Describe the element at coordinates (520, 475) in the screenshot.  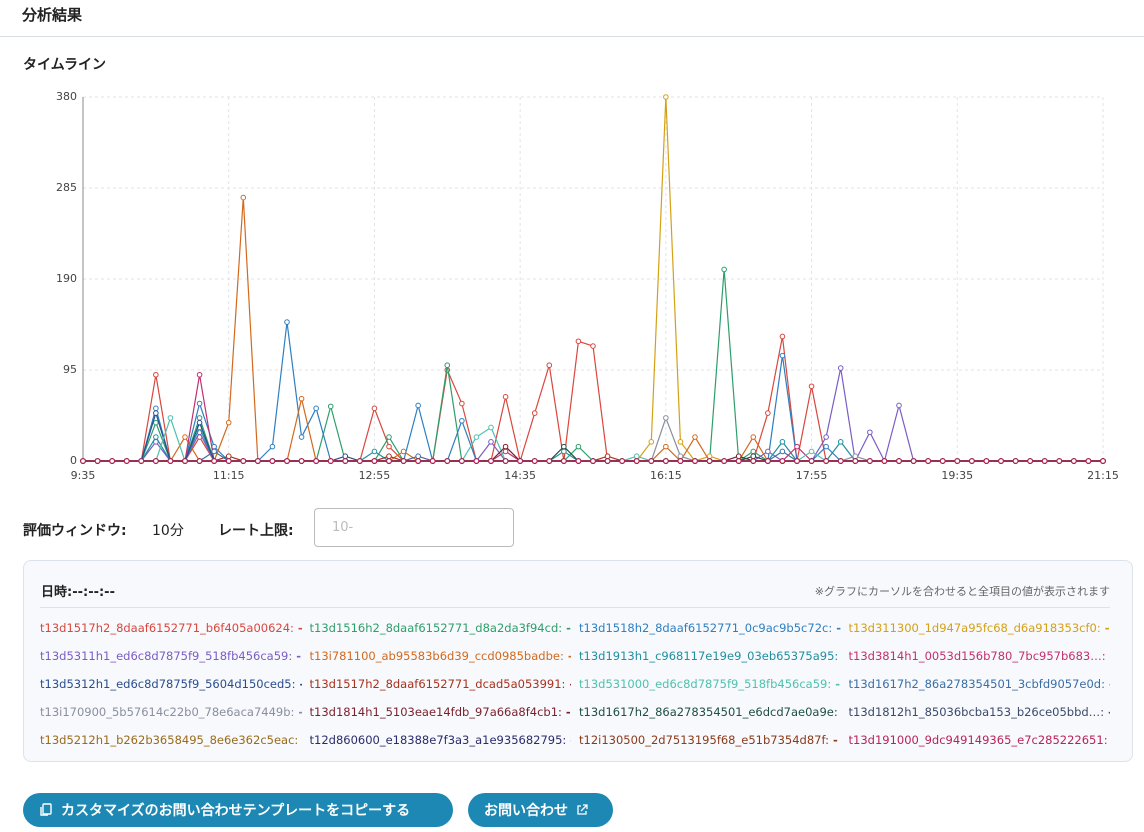
I see `x-tick-label: 14:35` at that location.